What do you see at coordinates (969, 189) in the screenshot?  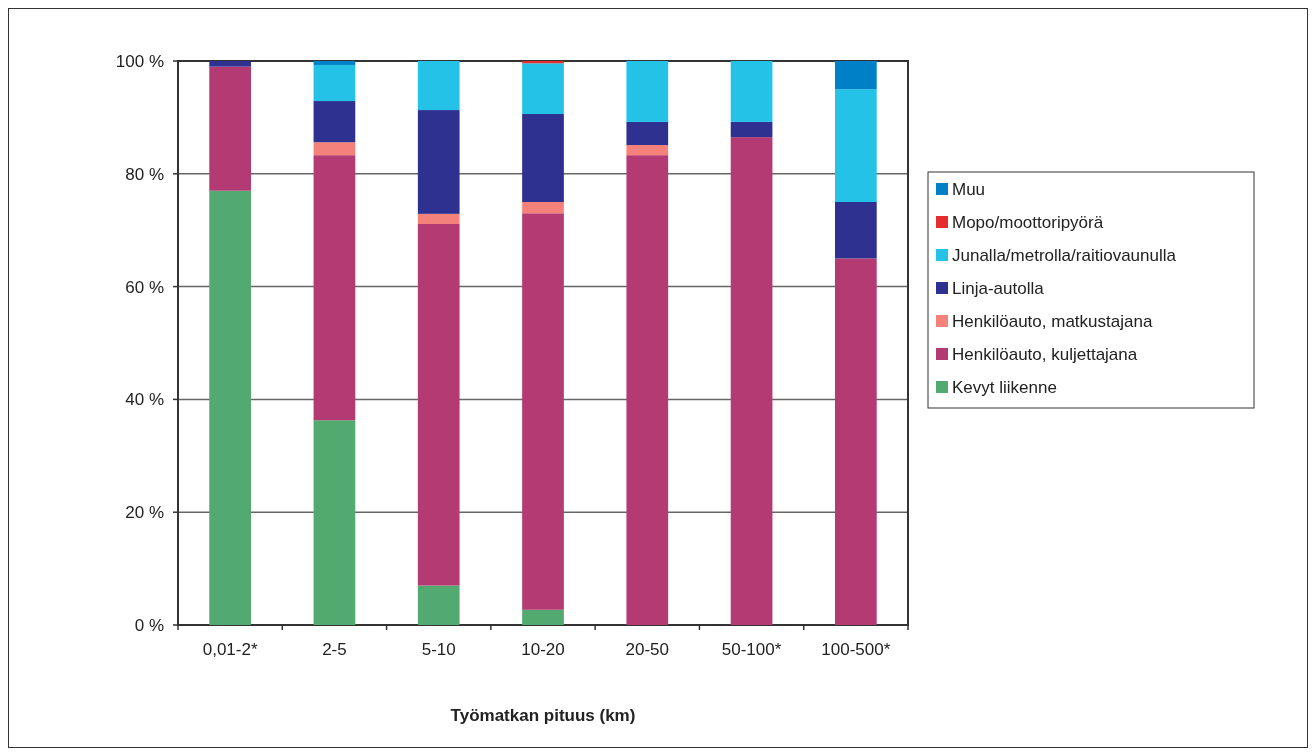 I see `legend-label: Muu` at bounding box center [969, 189].